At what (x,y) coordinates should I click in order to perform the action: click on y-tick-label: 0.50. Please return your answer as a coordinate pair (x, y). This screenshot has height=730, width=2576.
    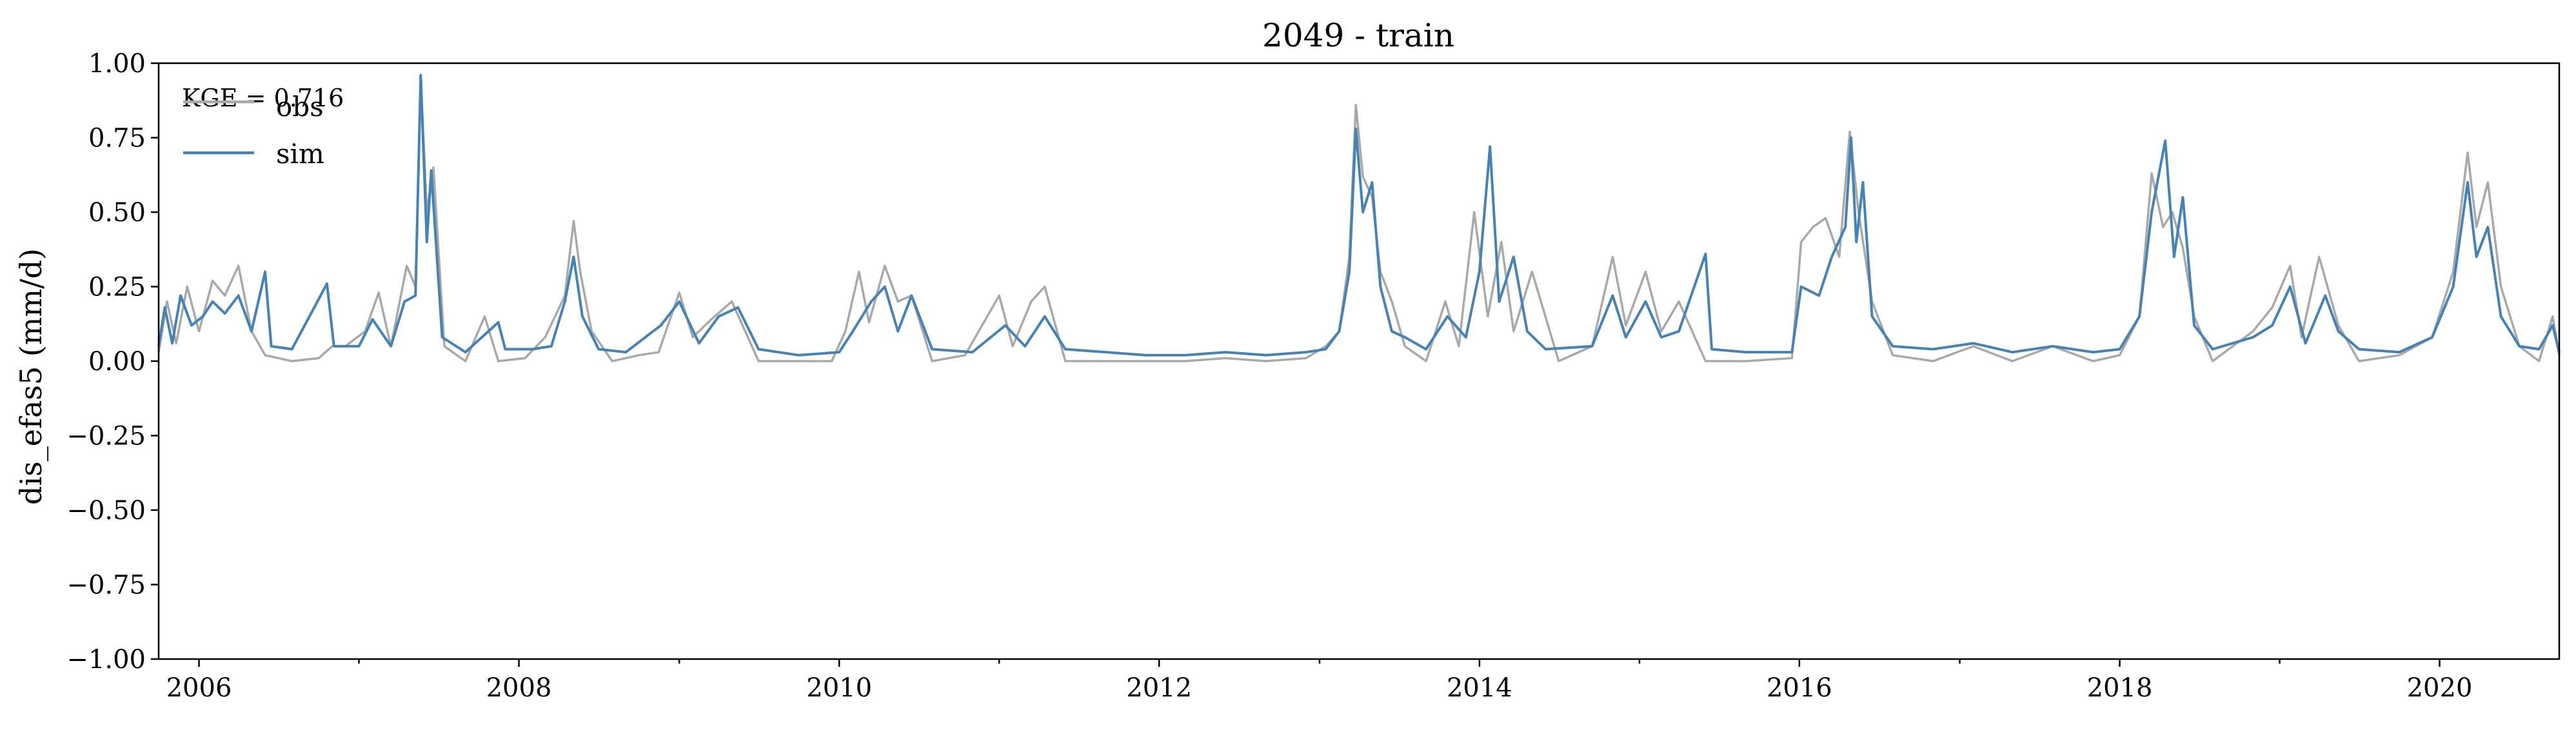
    Looking at the image, I should click on (117, 213).